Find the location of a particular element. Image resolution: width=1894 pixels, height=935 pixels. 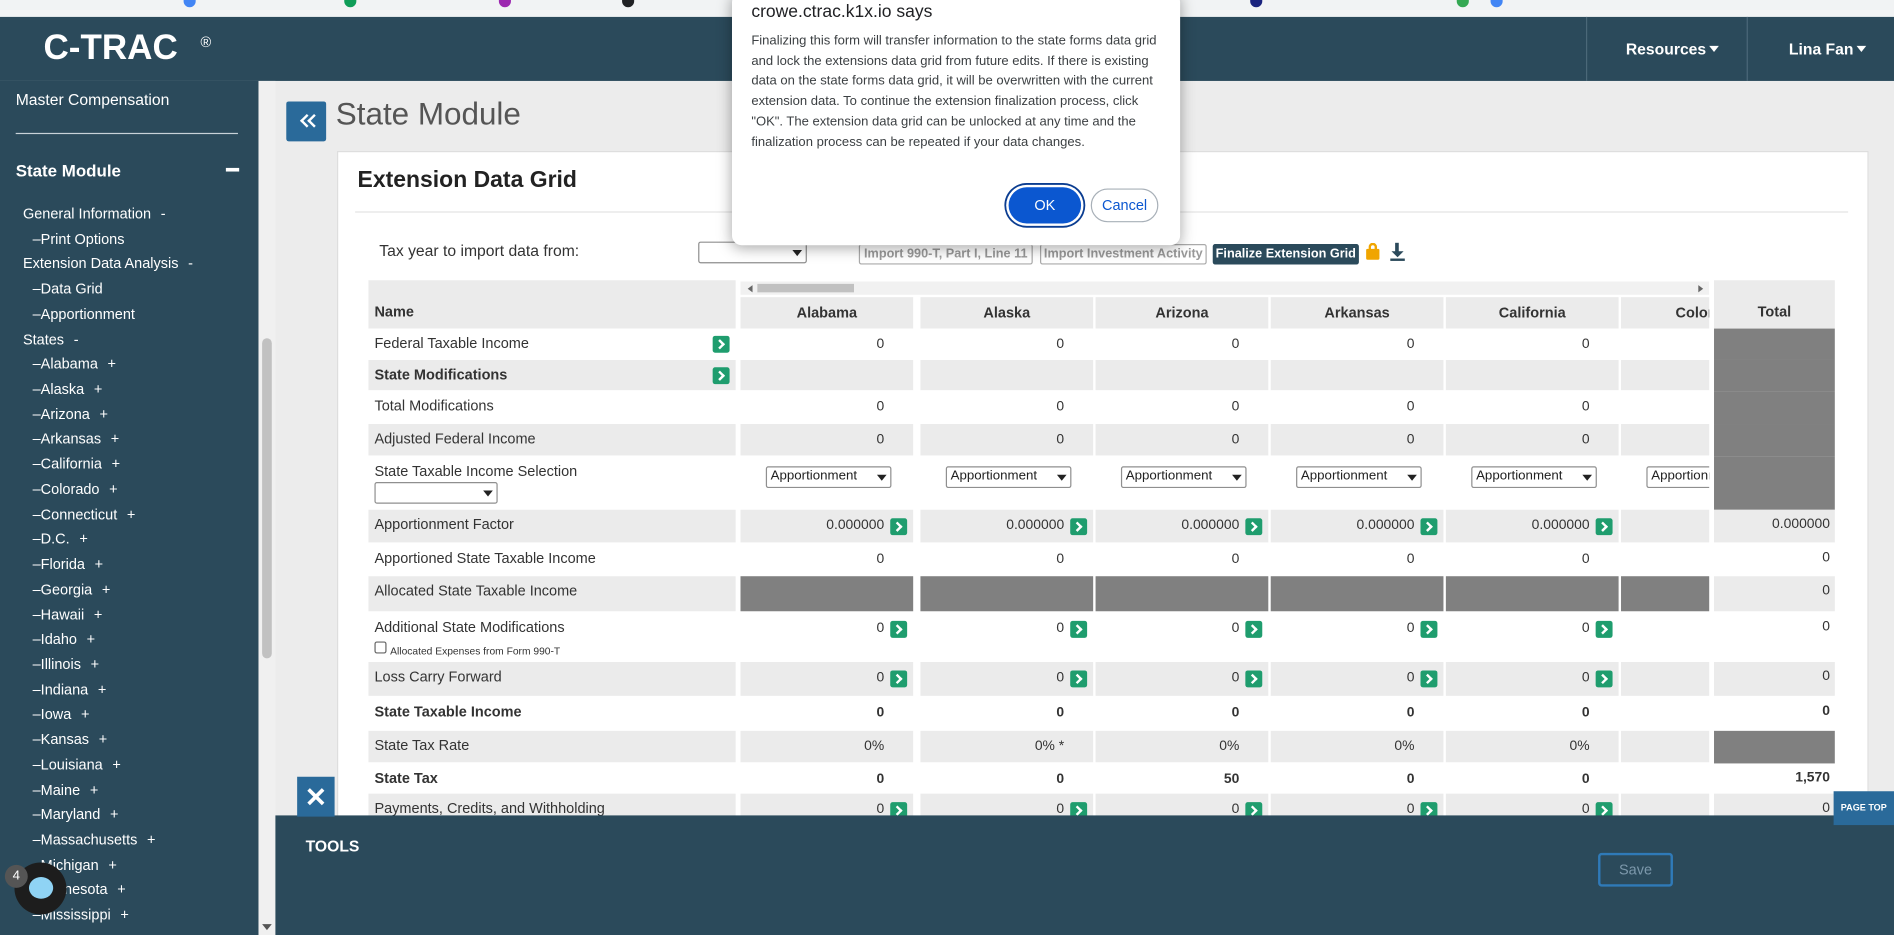

sidebar-row: –Maryland + is located at coordinates (76, 814).